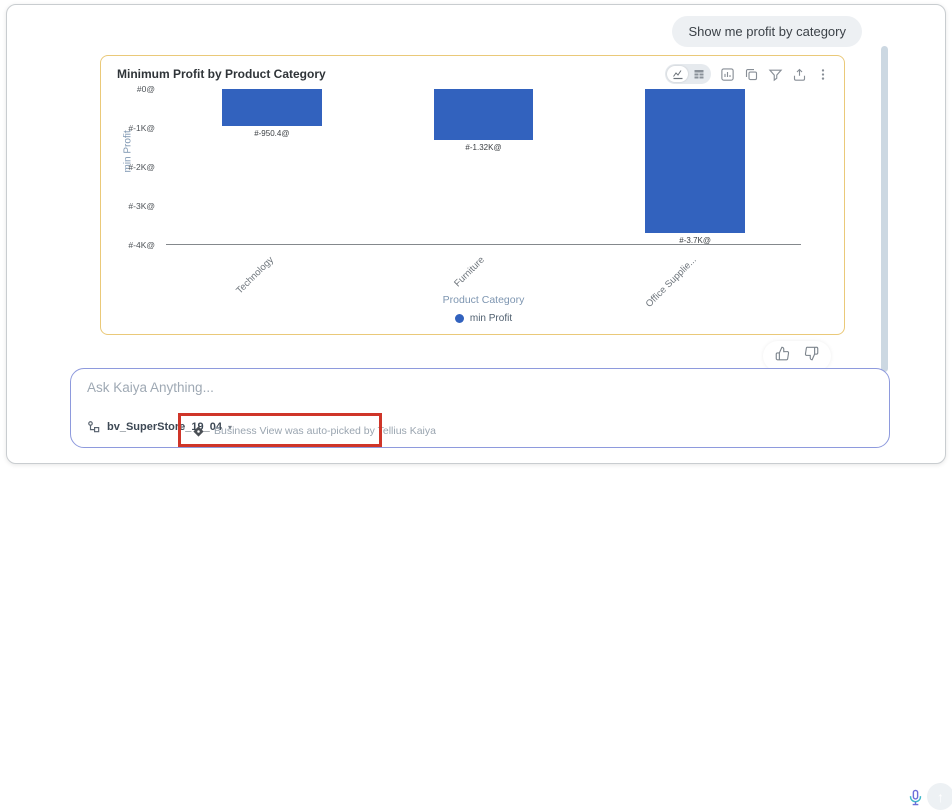  I want to click on kaiya-diamond-icon, so click(198, 431).